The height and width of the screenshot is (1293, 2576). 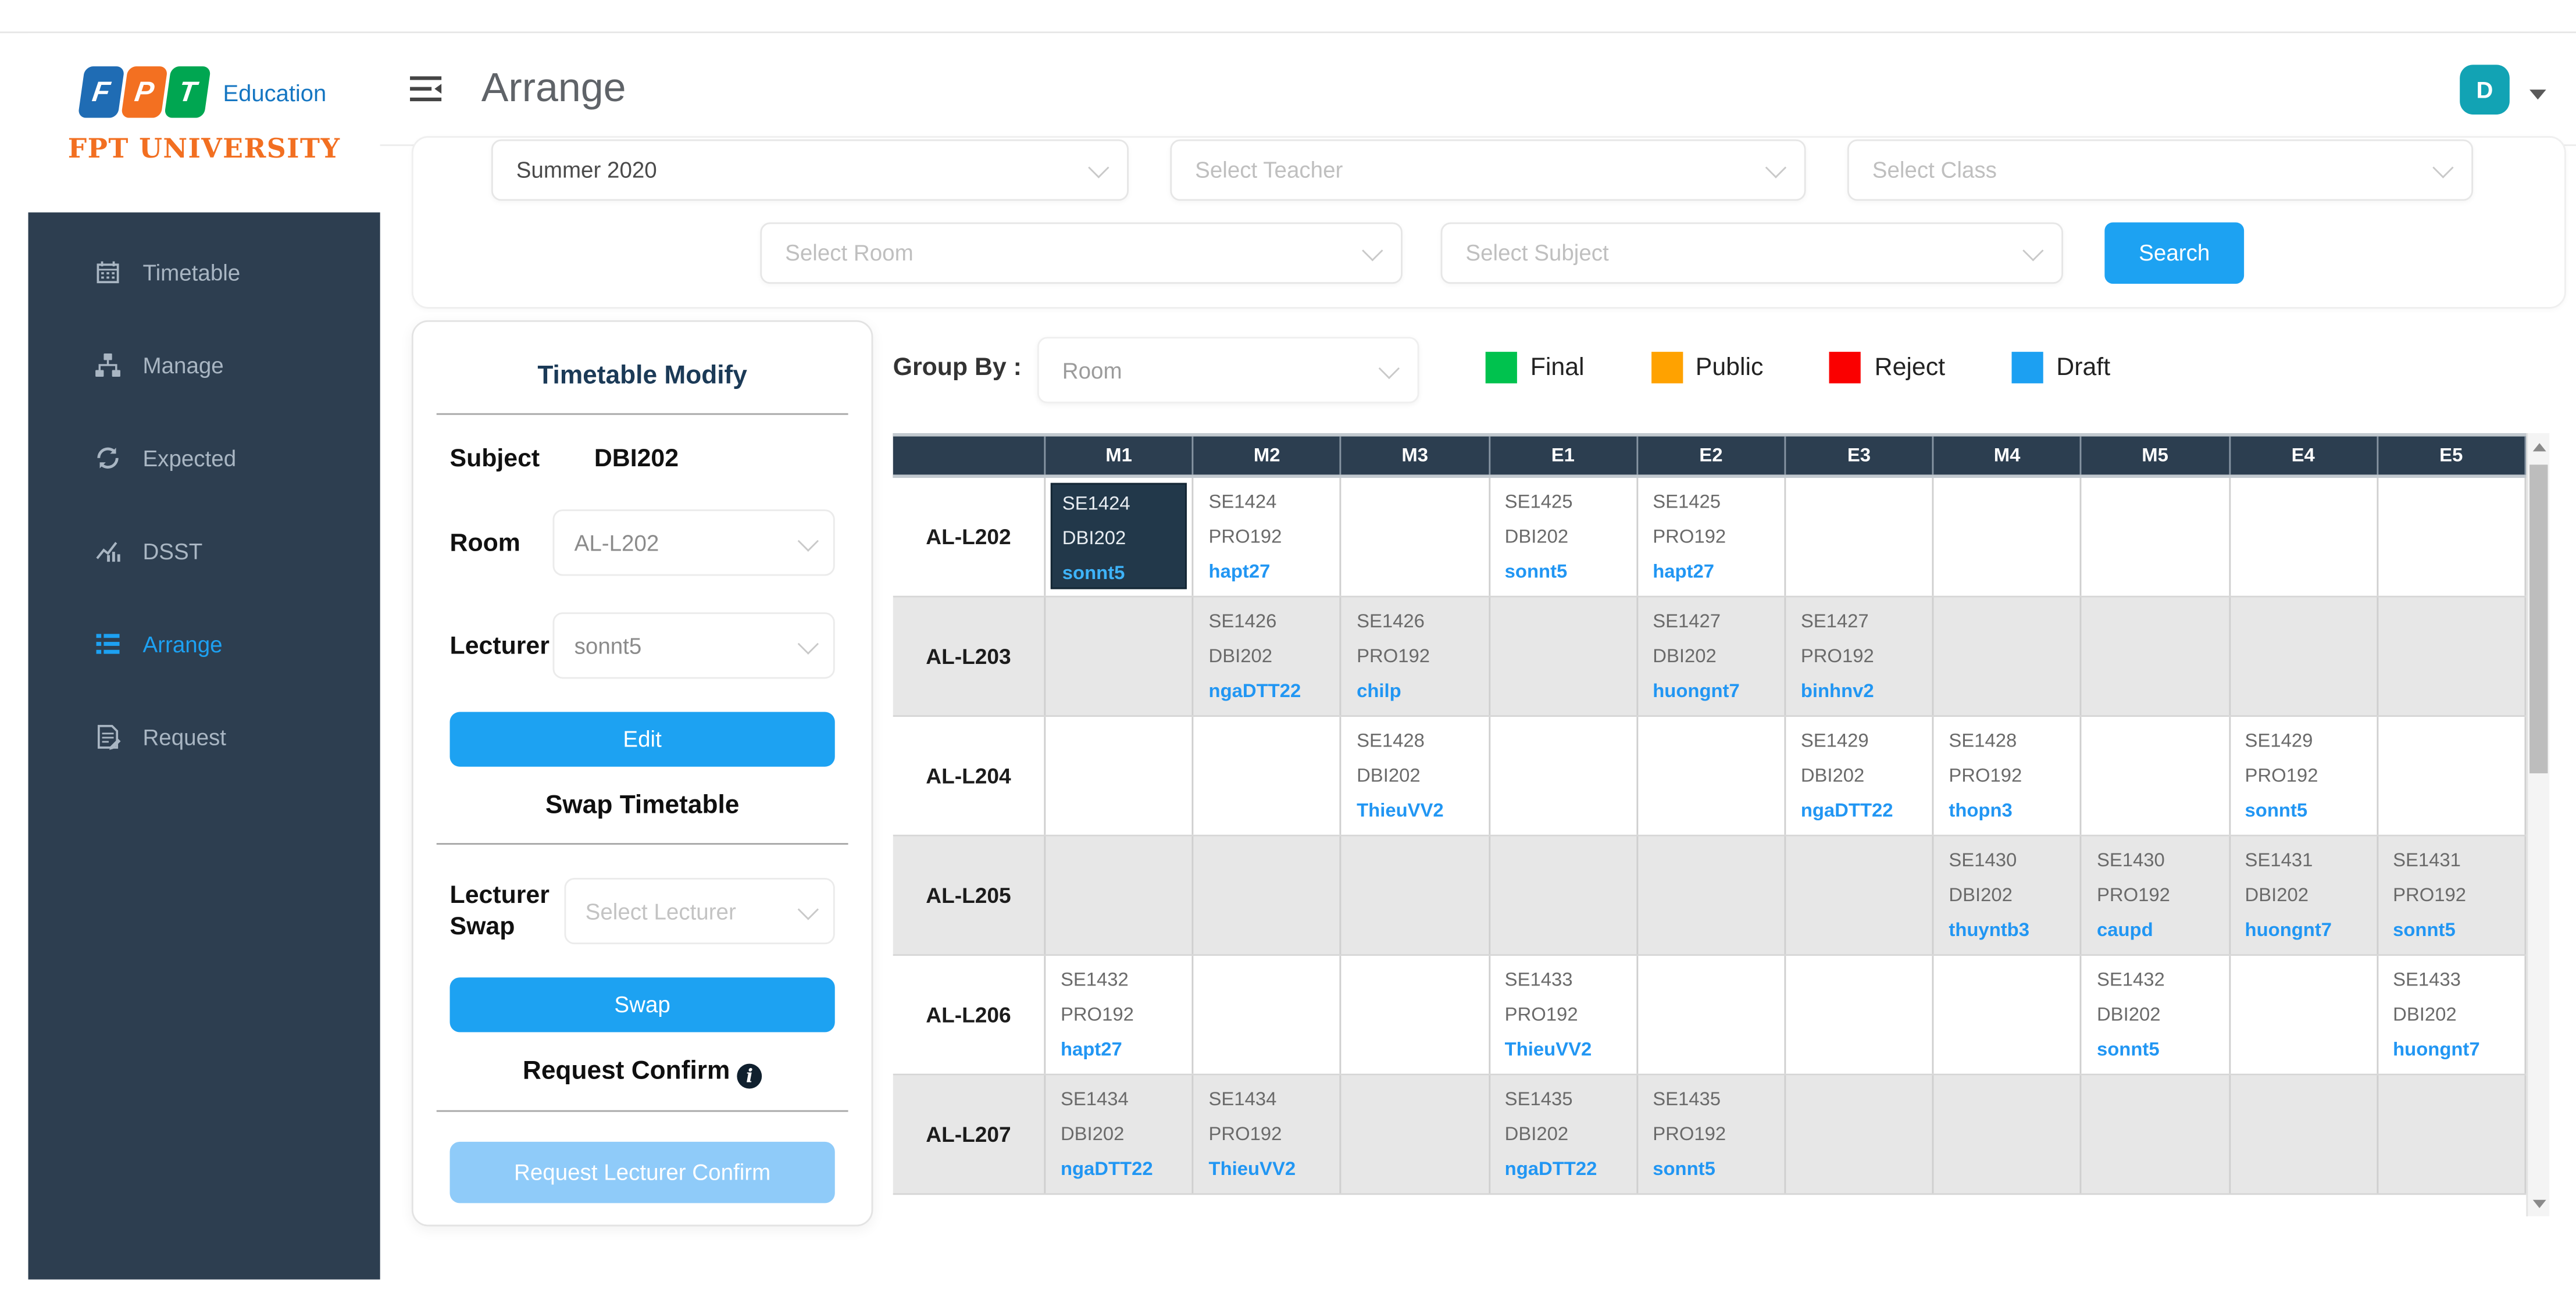 I want to click on sidebar-item-dsst: DSST, so click(x=204, y=551).